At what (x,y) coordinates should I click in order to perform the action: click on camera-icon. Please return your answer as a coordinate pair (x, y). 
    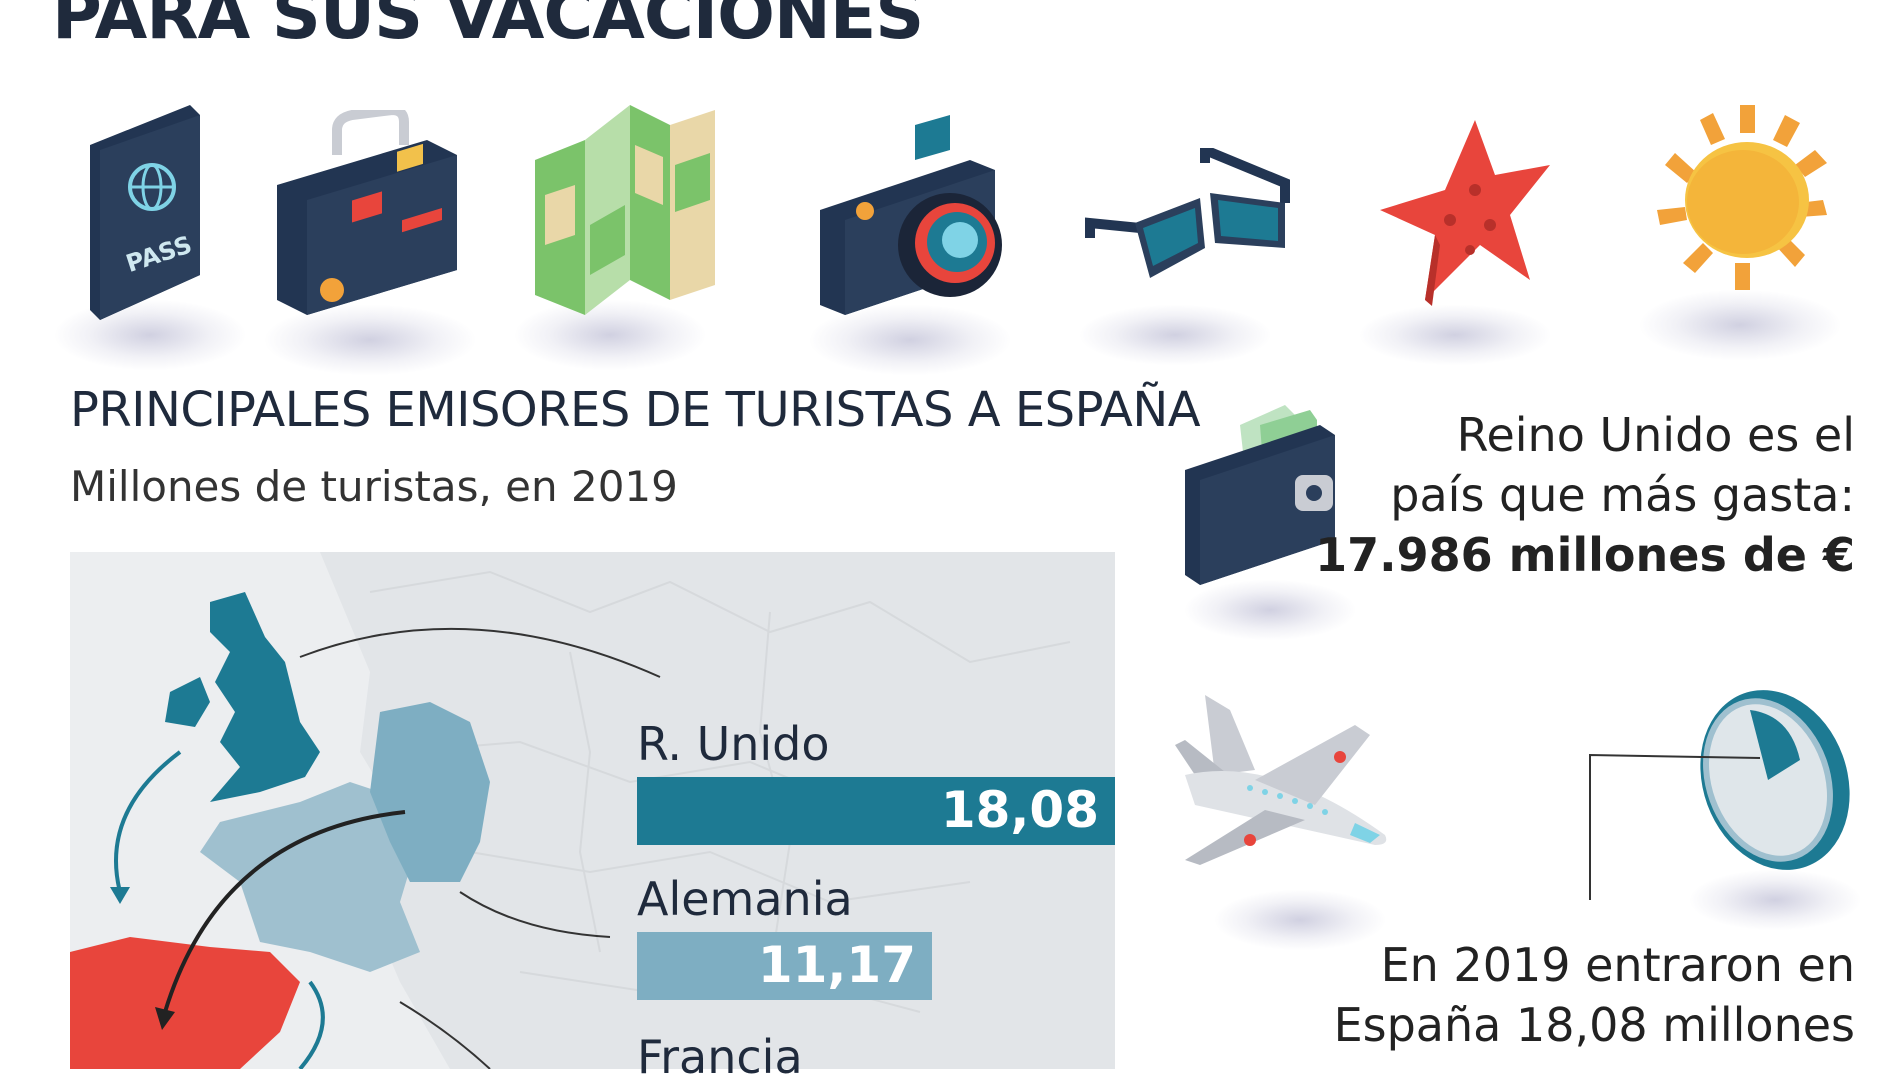
    Looking at the image, I should click on (911, 215).